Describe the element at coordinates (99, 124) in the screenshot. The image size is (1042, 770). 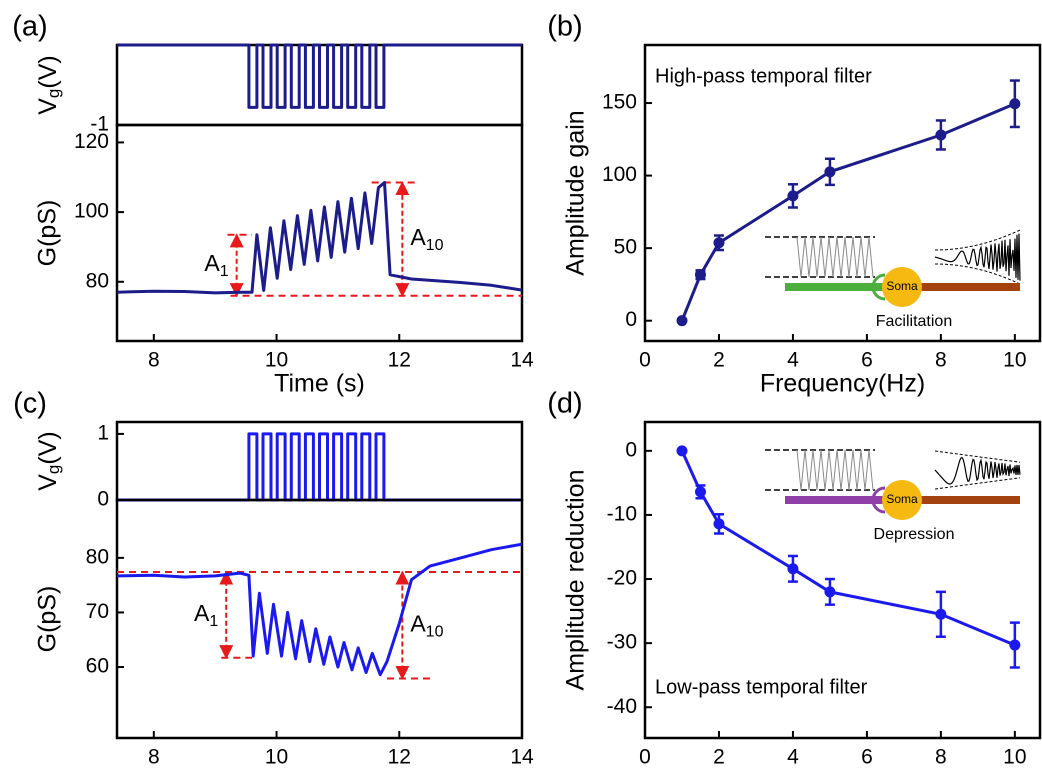
I see `y-tick-label: -1` at that location.